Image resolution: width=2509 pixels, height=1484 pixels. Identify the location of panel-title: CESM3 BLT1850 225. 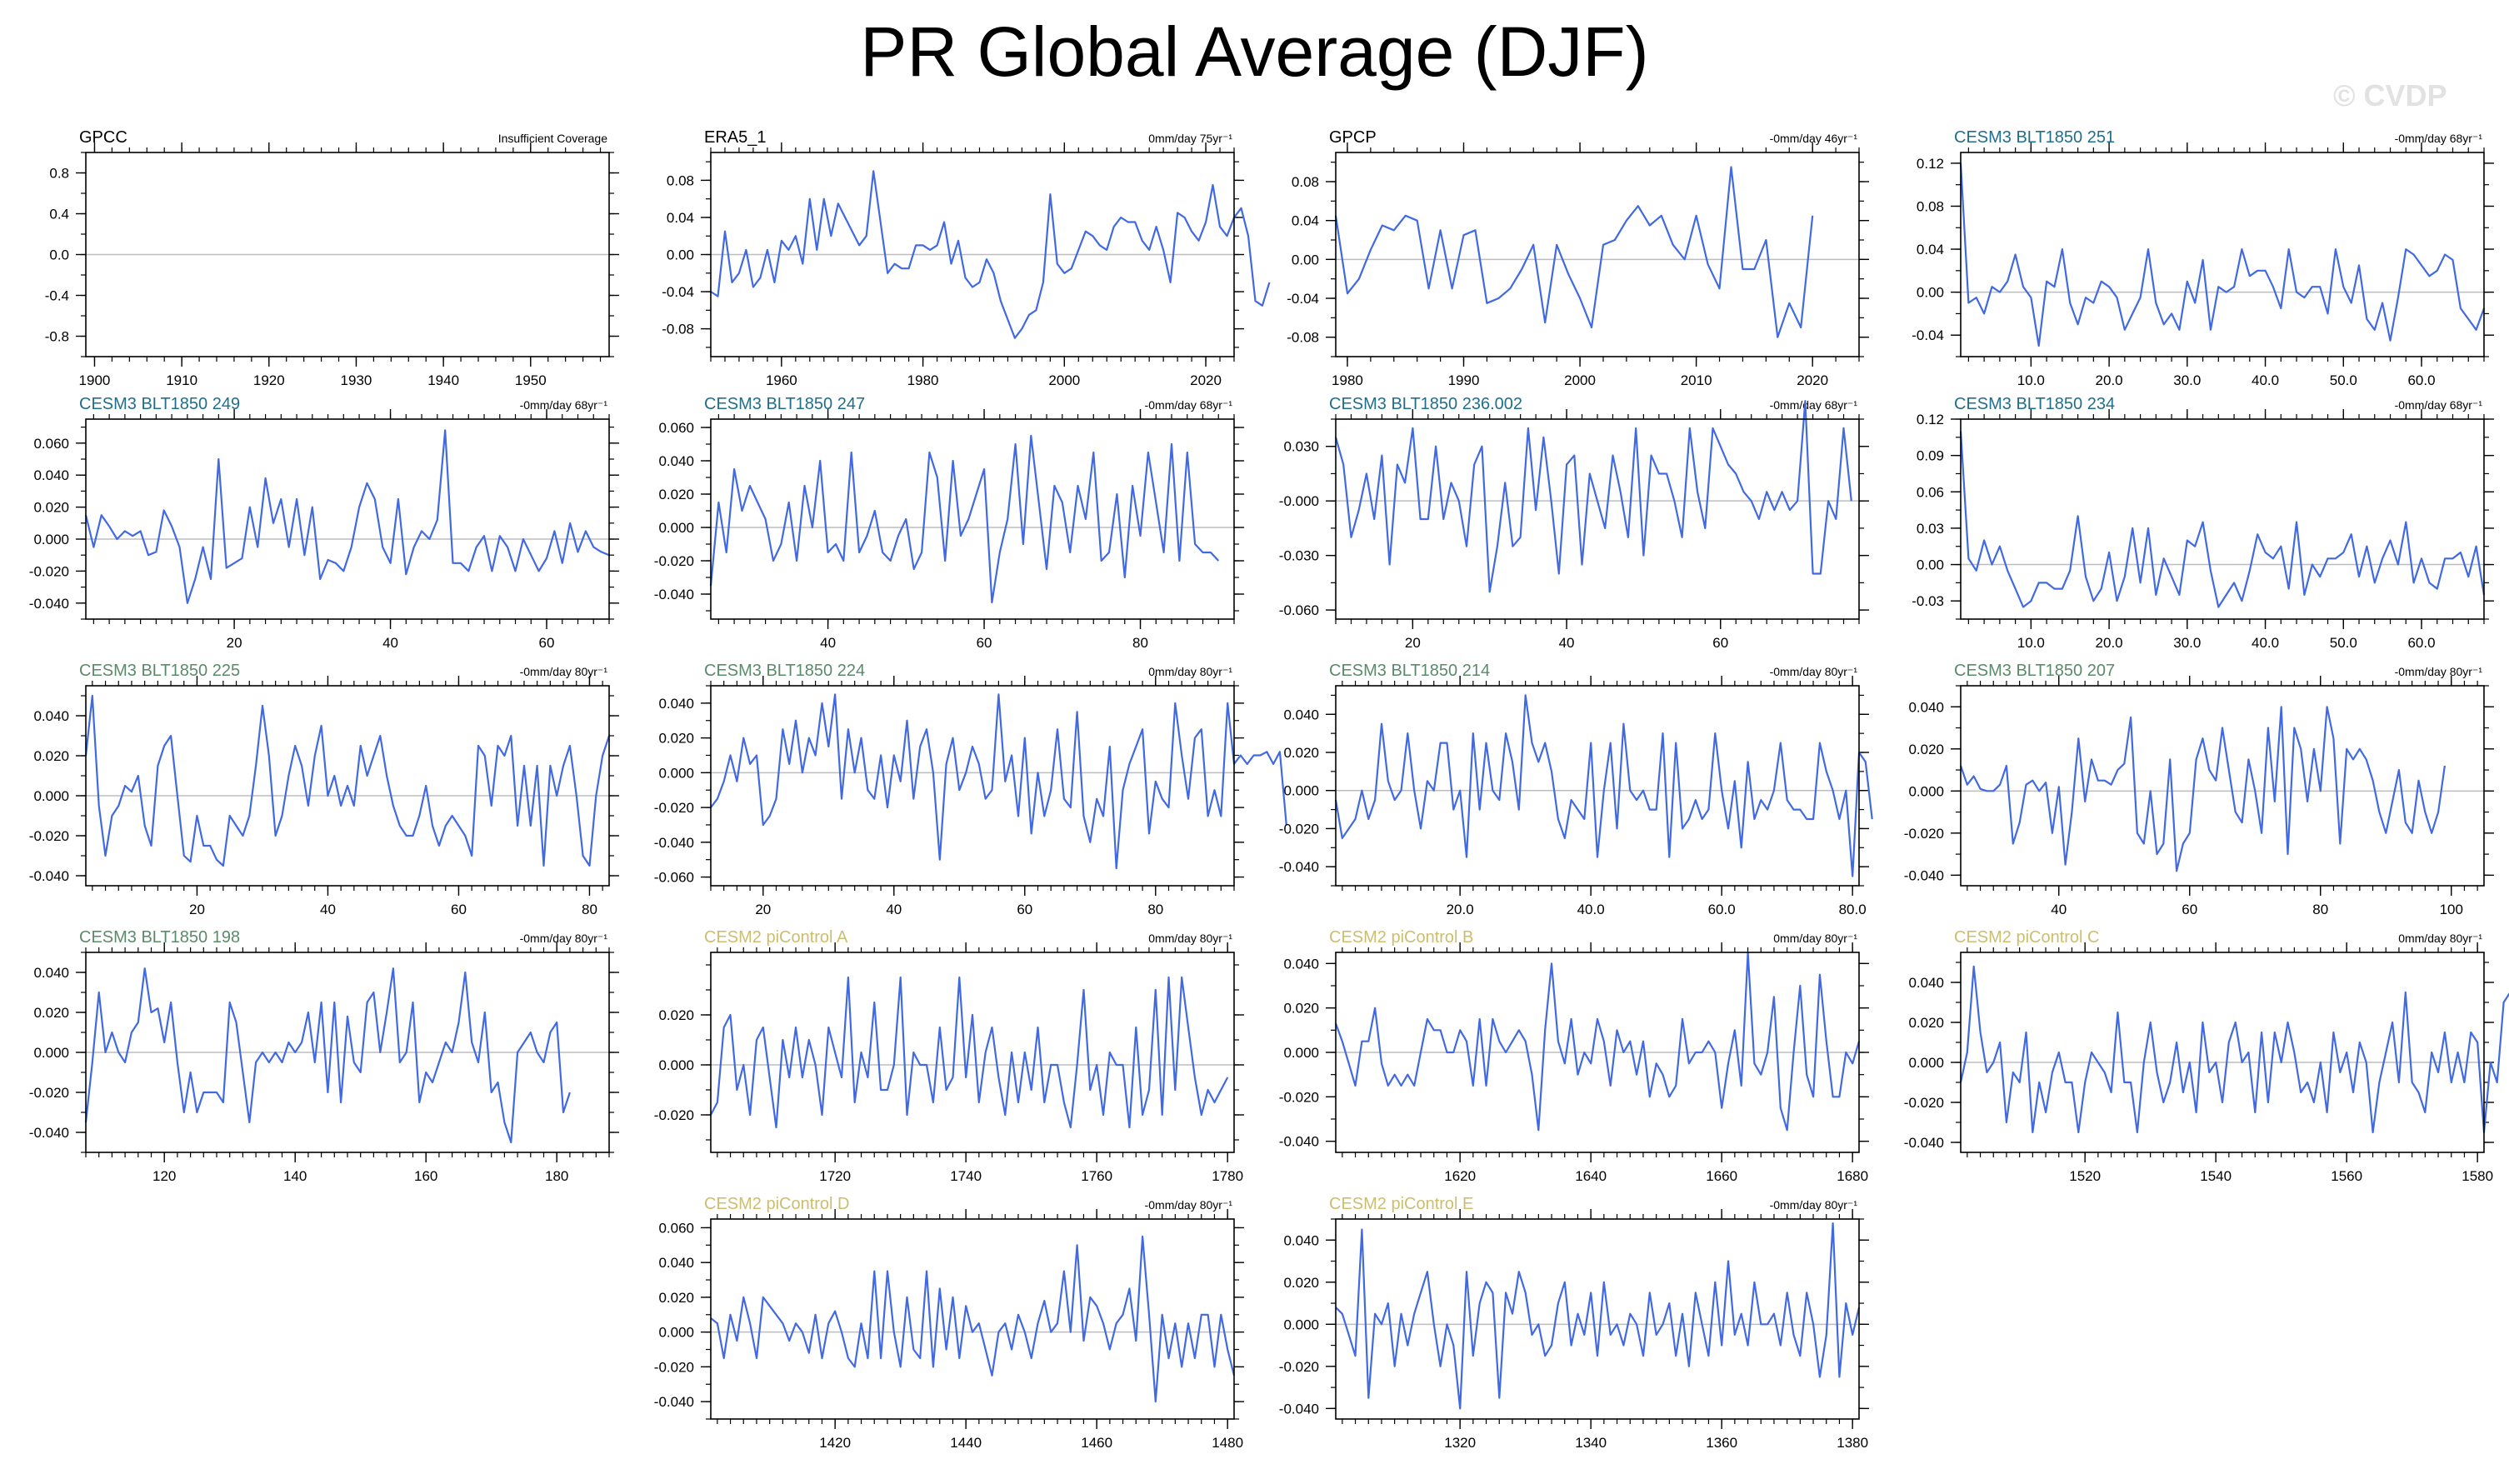
(159, 671).